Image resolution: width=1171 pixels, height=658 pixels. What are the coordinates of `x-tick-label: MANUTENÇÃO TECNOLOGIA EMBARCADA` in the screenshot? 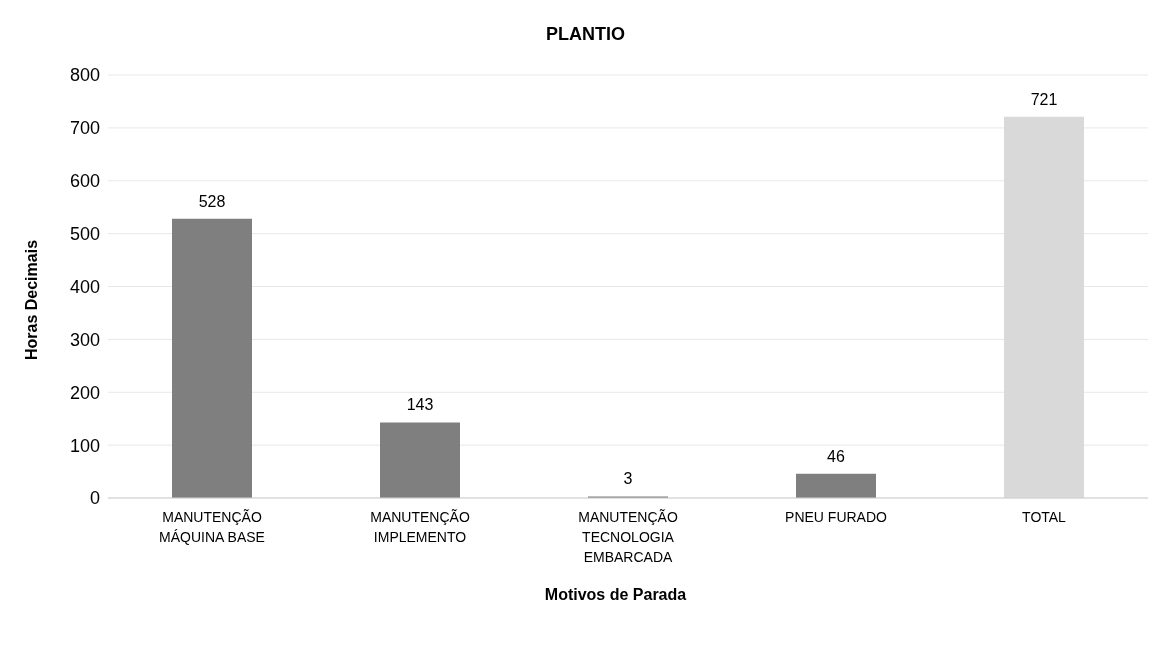 It's located at (628, 537).